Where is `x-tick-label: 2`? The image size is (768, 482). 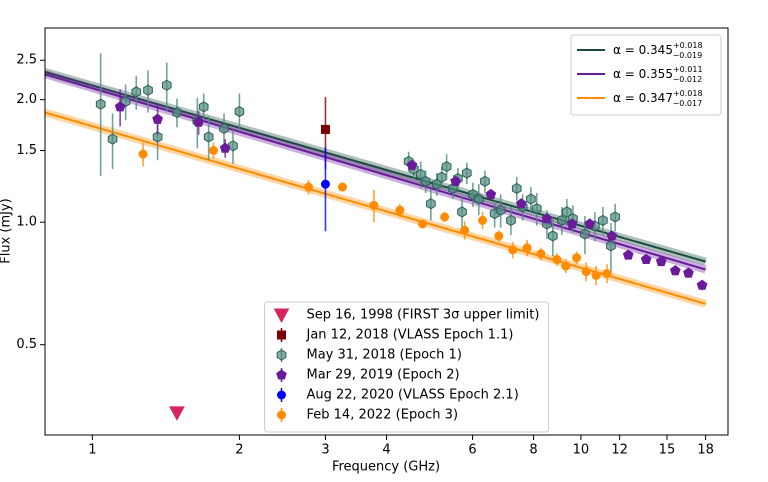
x-tick-label: 2 is located at coordinates (239, 450).